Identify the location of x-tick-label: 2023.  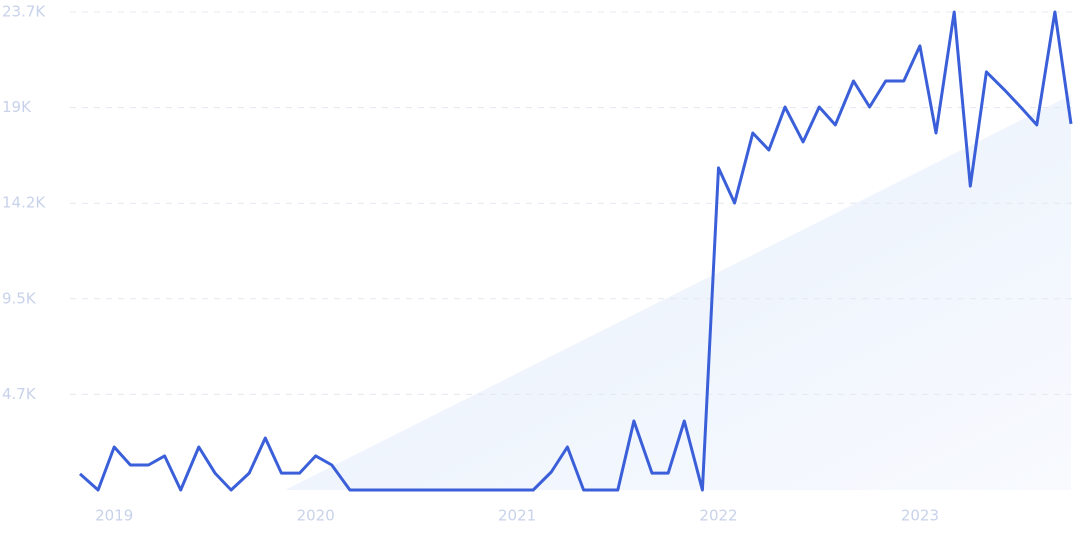
(920, 516).